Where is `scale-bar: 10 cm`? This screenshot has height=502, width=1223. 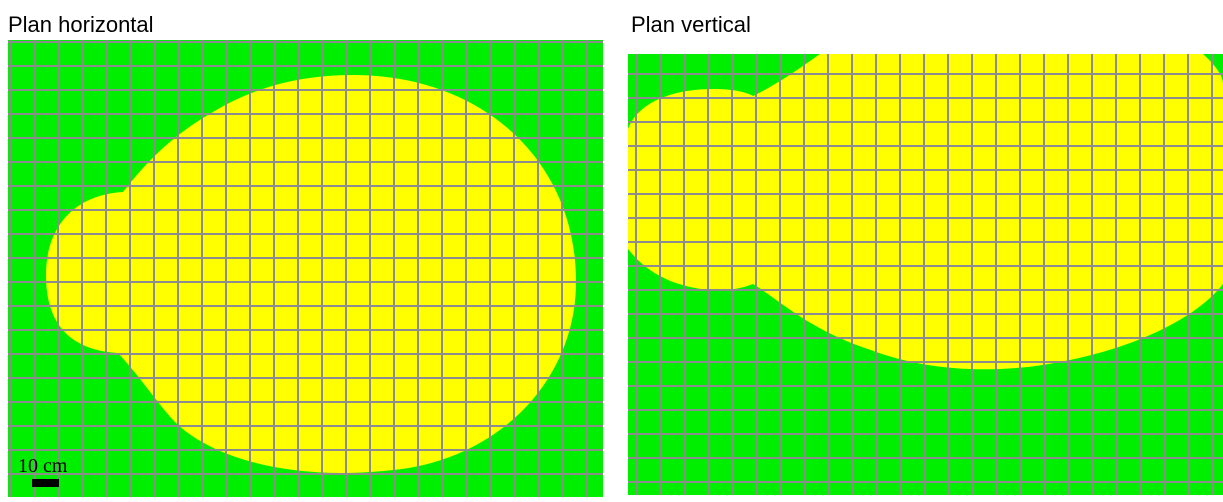
scale-bar: 10 cm is located at coordinates (43, 471).